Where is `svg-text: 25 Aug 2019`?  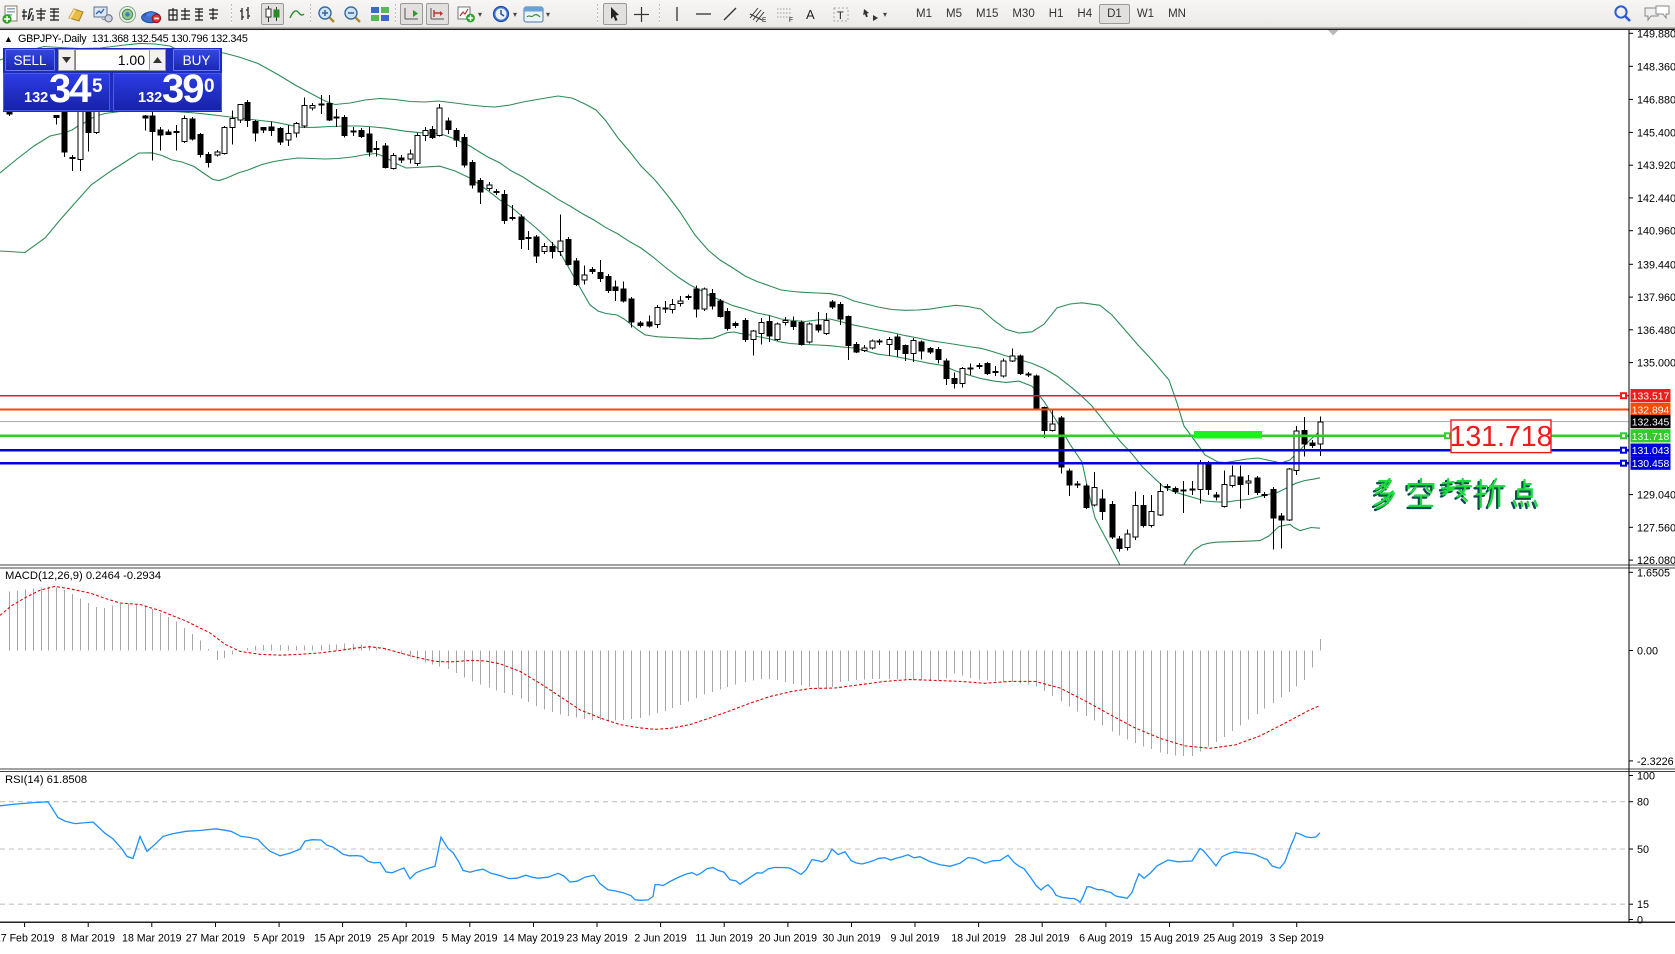 svg-text: 25 Aug 2019 is located at coordinates (1233, 939).